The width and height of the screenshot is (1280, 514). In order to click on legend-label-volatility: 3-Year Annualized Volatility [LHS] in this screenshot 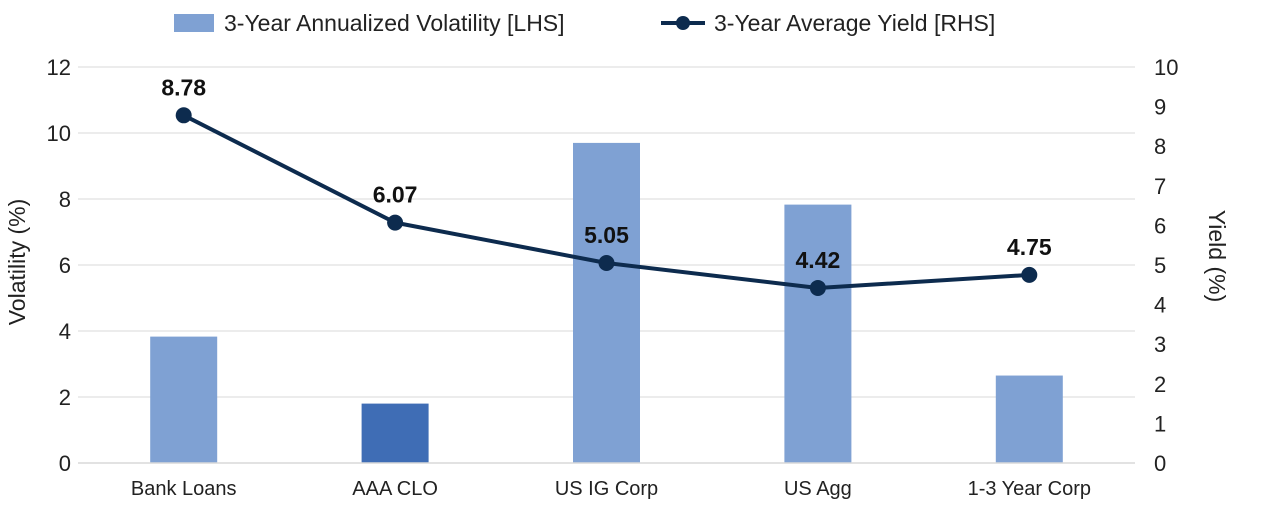, I will do `click(394, 23)`.